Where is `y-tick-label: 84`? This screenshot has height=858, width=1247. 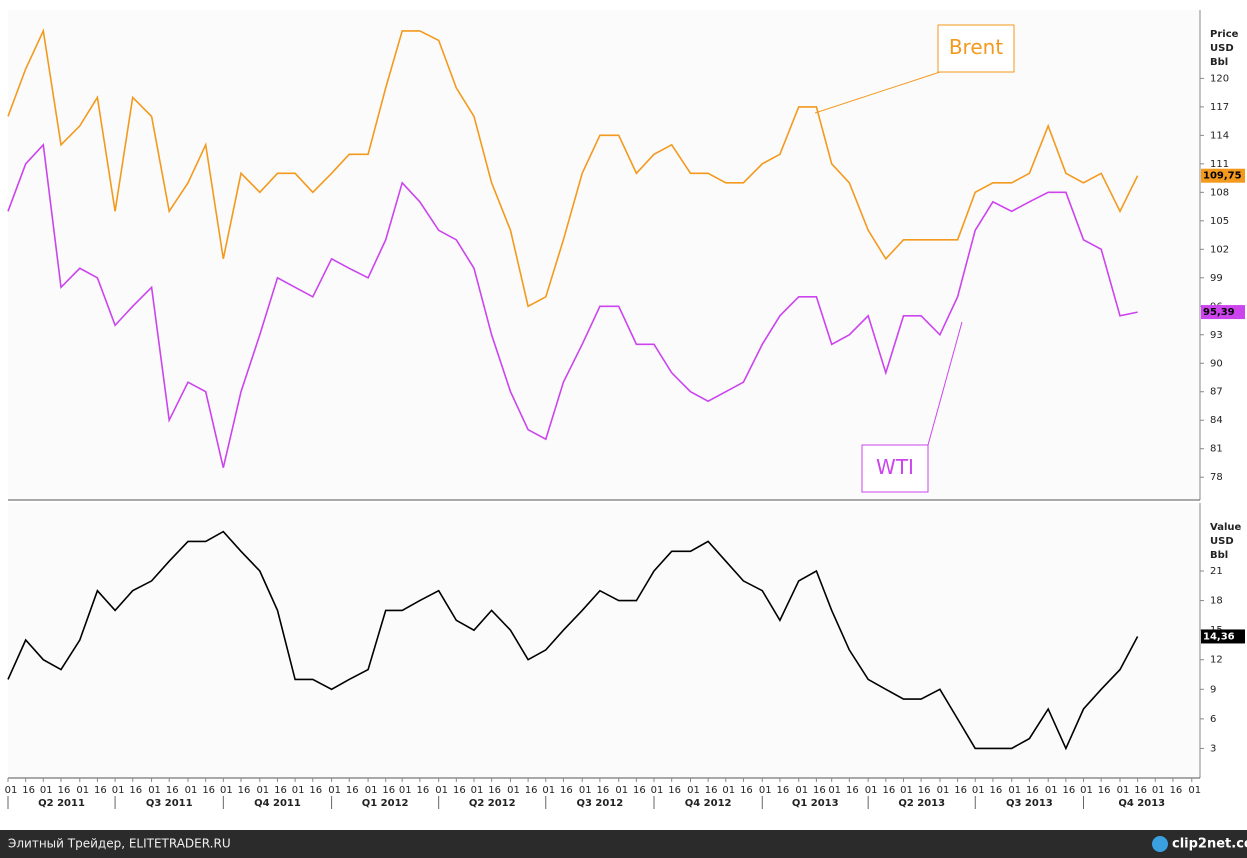 y-tick-label: 84 is located at coordinates (1216, 420).